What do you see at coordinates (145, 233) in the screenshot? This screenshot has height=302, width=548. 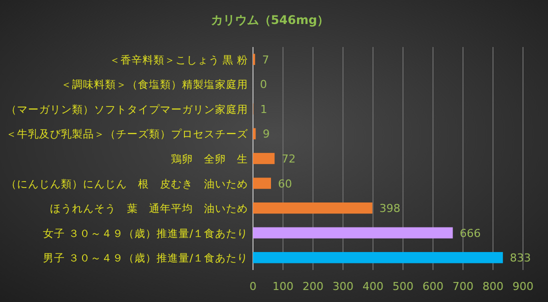 I see `y-tick-label: 女子 ３０～４９（歳）推進量/１食あたり` at bounding box center [145, 233].